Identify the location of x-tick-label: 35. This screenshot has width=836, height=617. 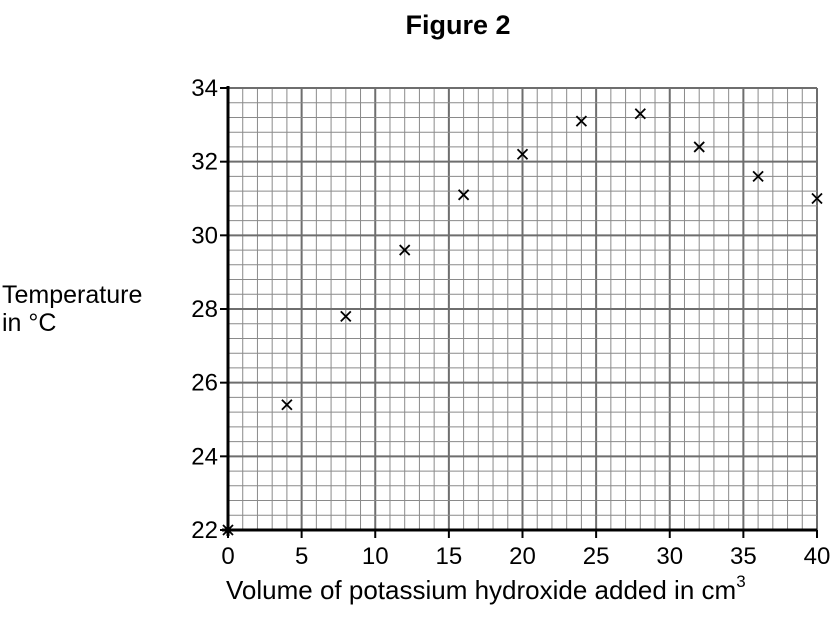
(743, 556).